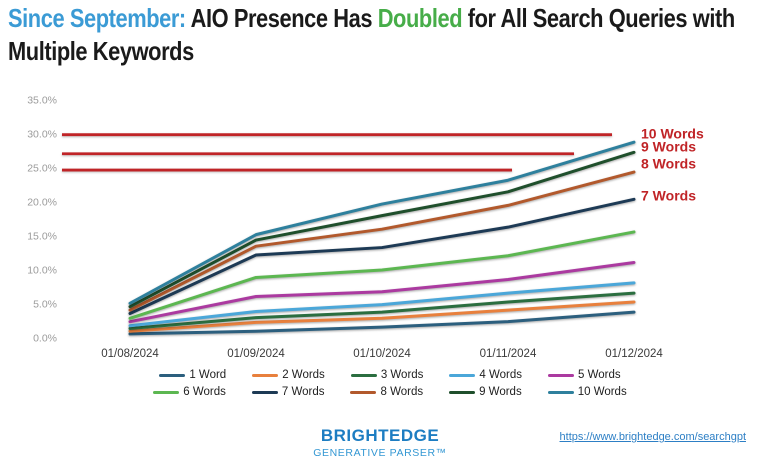  I want to click on legend-item: 8 Words, so click(386, 392).